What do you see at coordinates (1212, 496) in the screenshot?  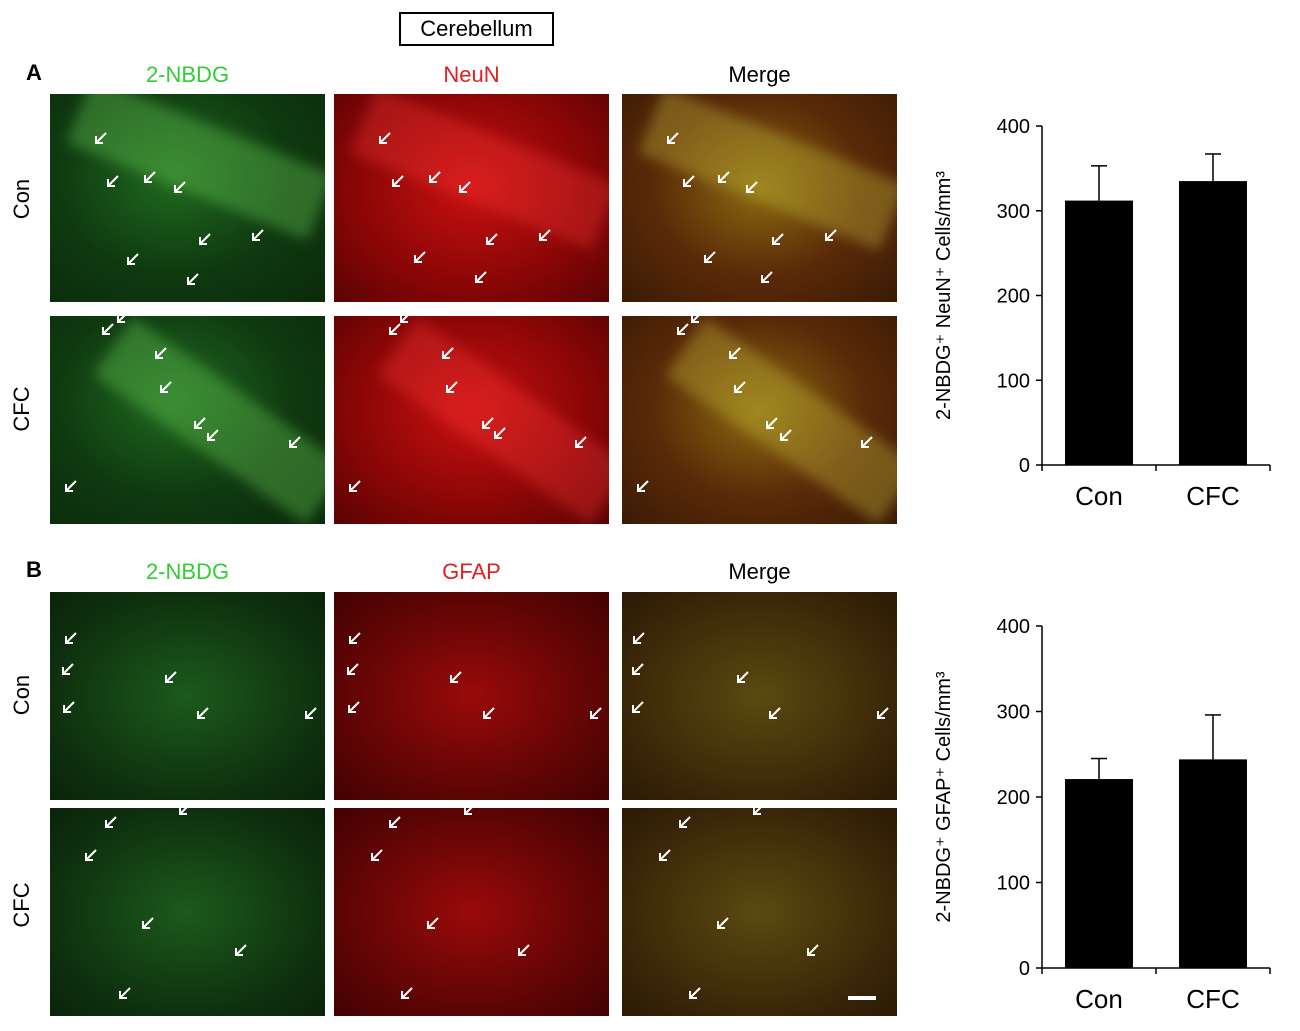 I see `x-tick-label: CFC` at bounding box center [1212, 496].